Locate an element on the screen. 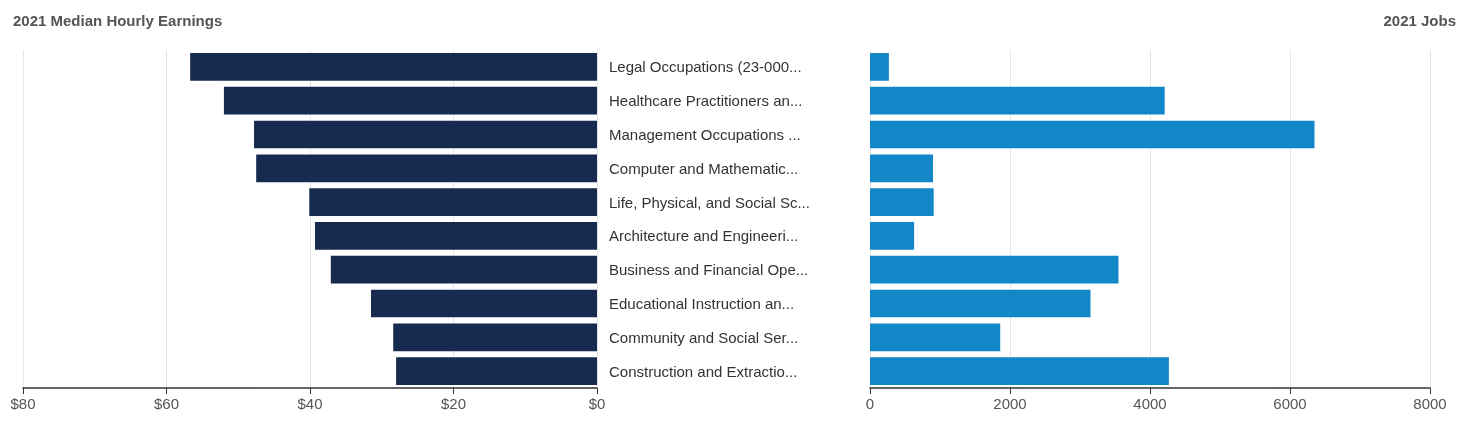 Image resolution: width=1471 pixels, height=424 pixels. x-tick-label: $40 is located at coordinates (310, 403).